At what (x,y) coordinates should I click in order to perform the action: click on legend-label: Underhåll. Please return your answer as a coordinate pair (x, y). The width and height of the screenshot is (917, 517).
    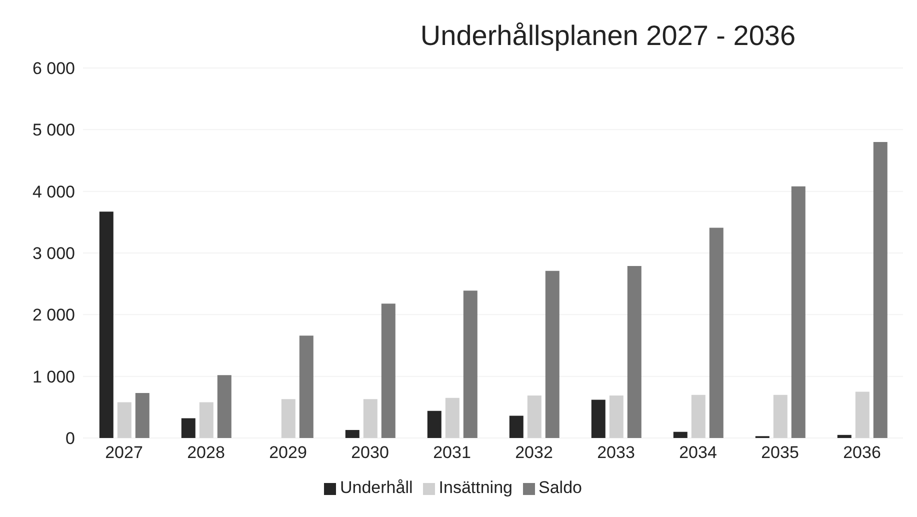
    Looking at the image, I should click on (376, 487).